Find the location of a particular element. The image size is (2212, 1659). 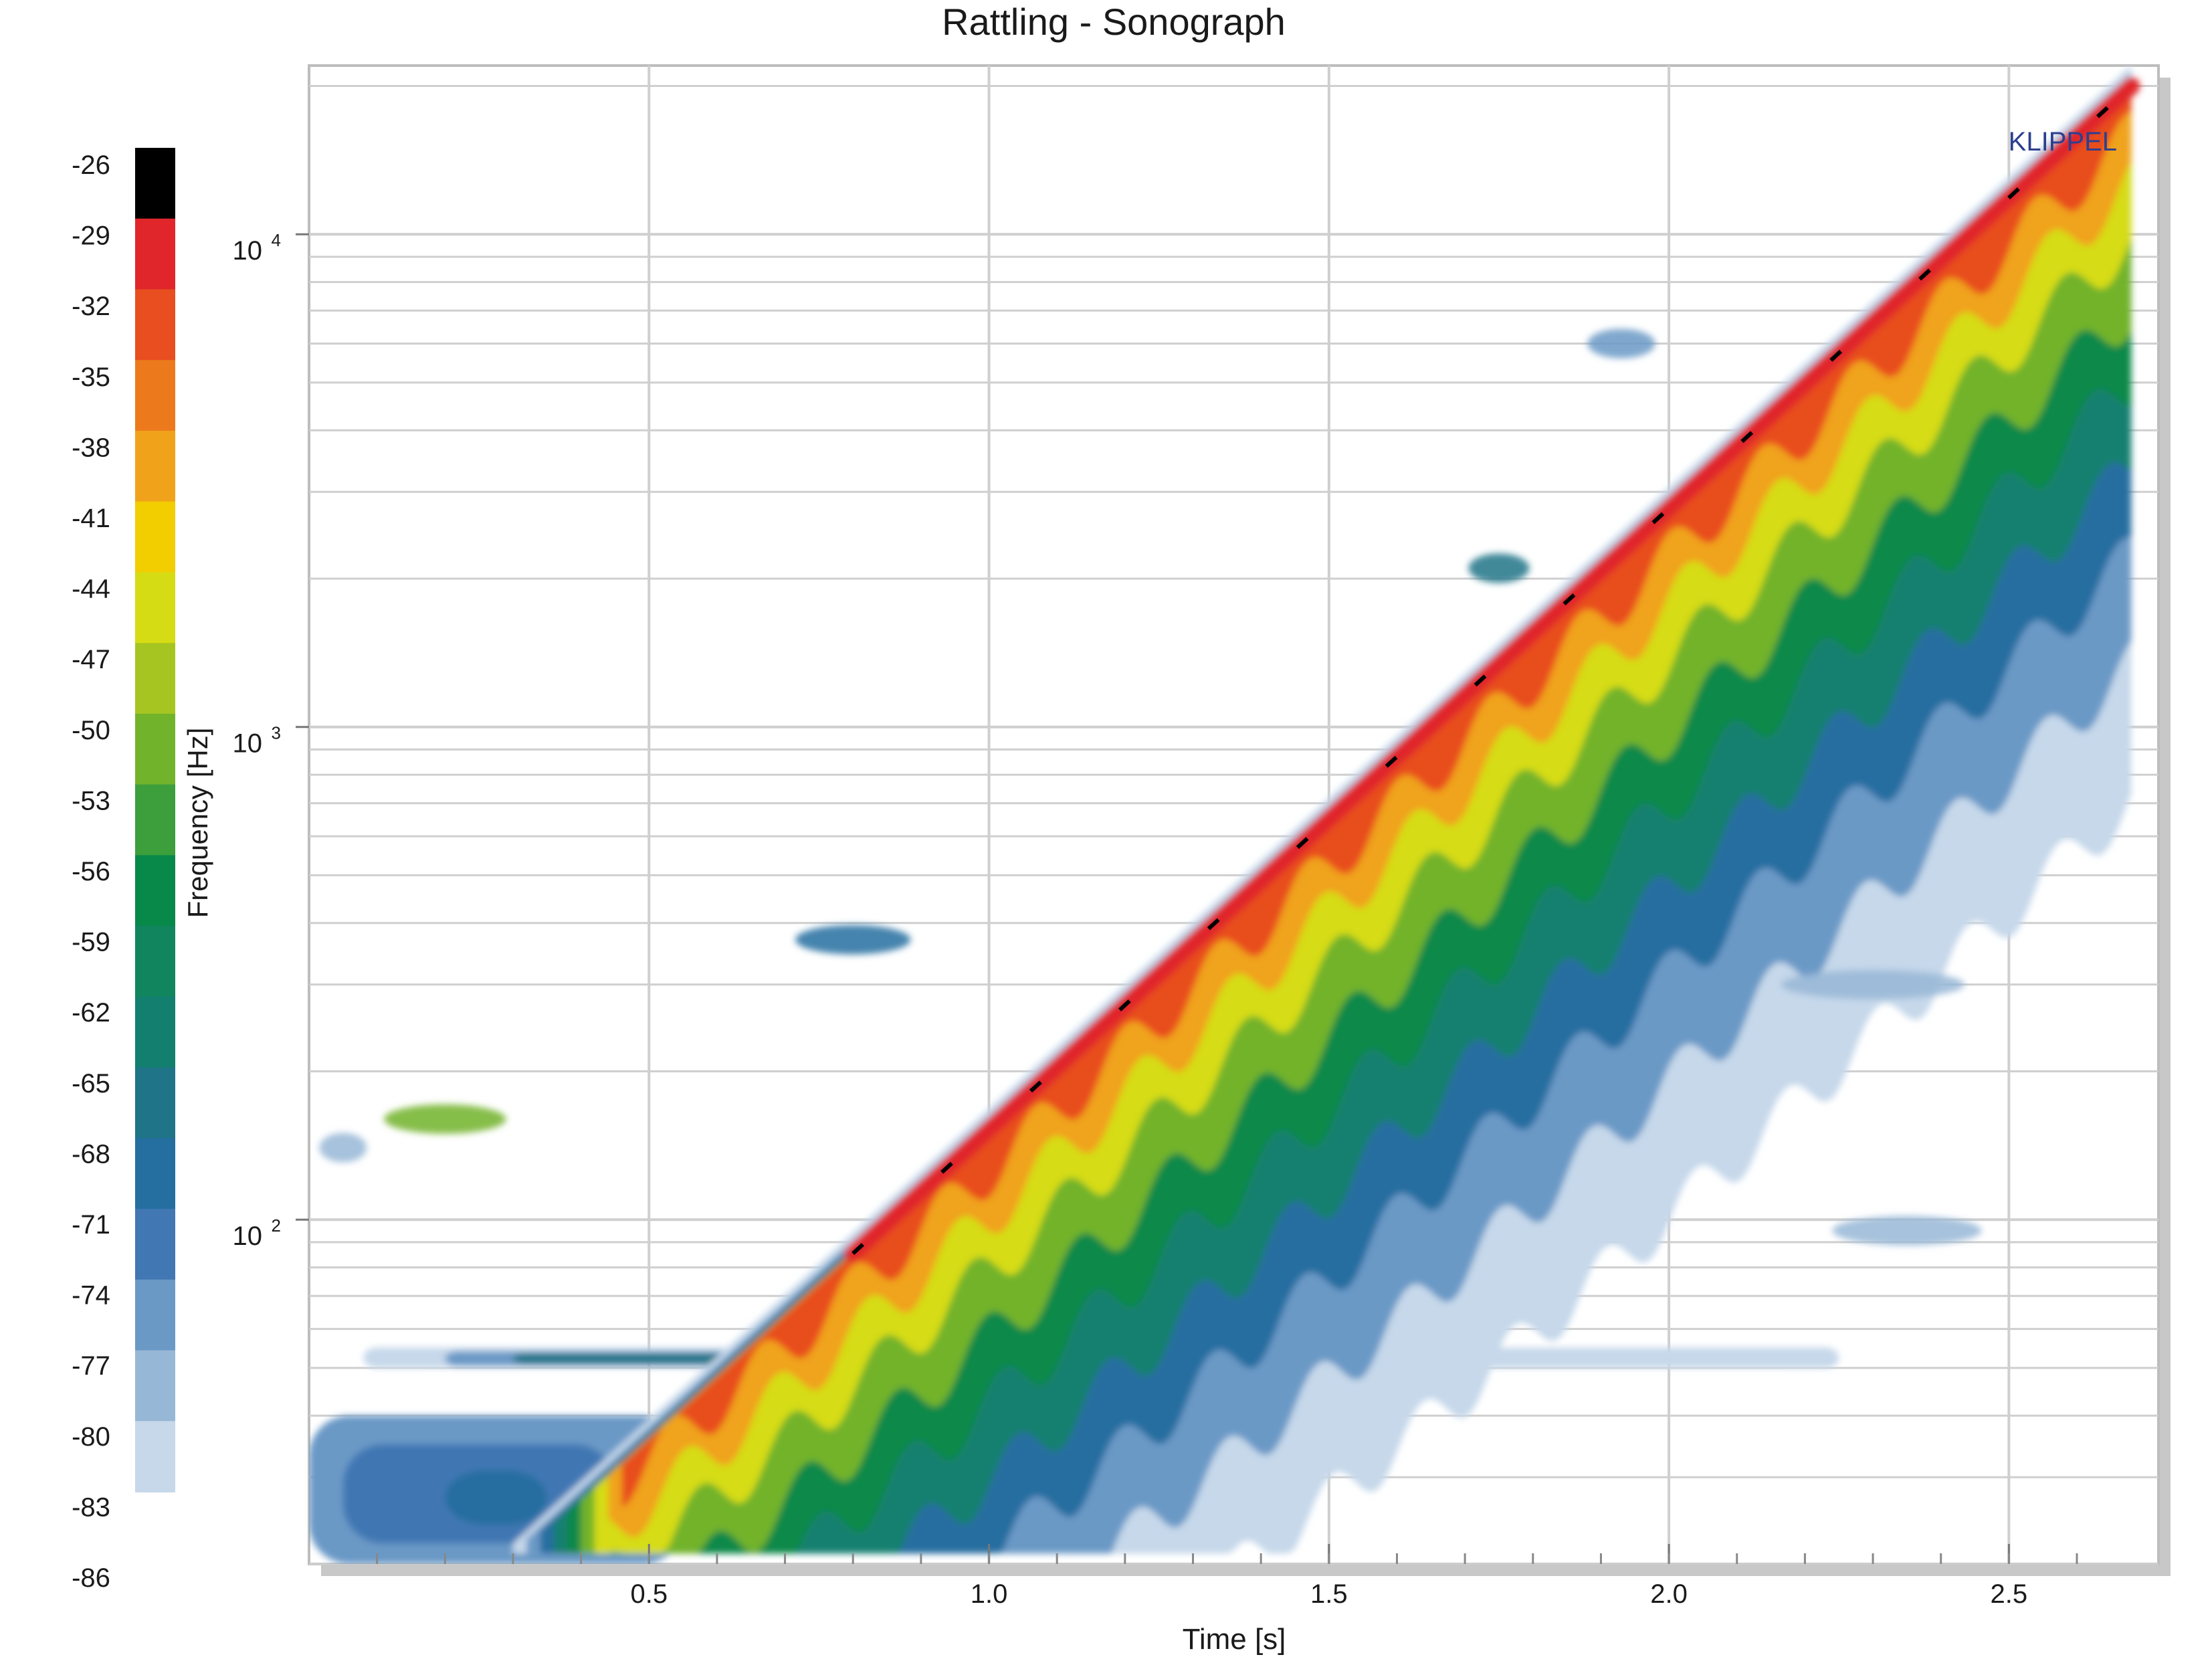

noise-blob is located at coordinates (496, 1497).